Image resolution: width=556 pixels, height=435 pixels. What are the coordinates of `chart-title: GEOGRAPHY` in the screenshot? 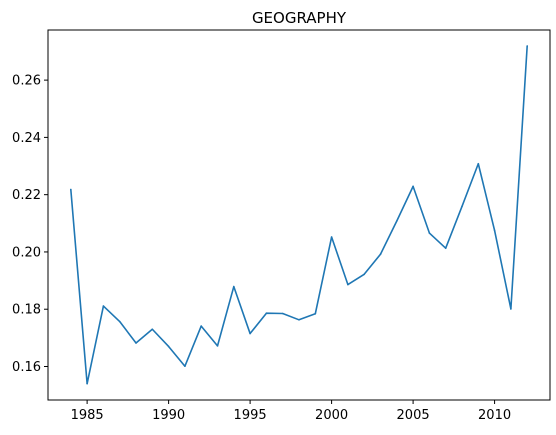 It's located at (299, 18).